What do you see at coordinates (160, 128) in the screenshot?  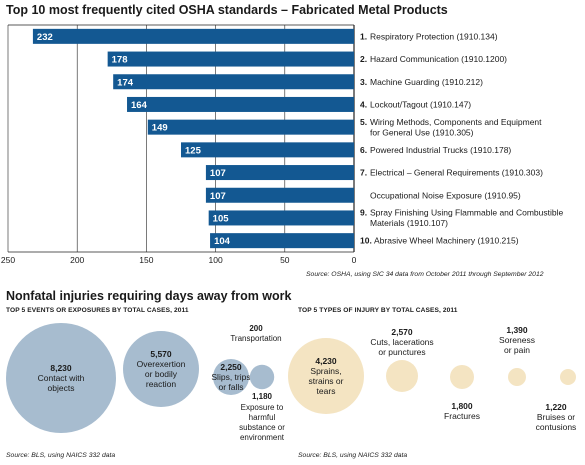 I see `bar-value-label: 149` at bounding box center [160, 128].